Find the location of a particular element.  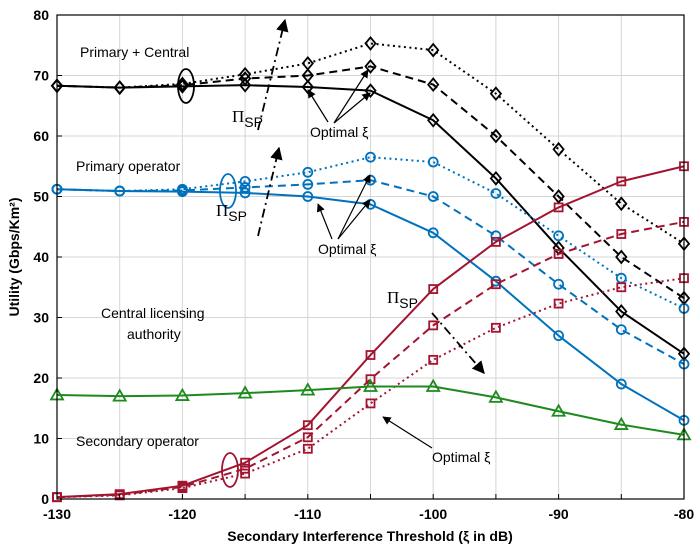

x-tick-label: -120 is located at coordinates (182, 514).